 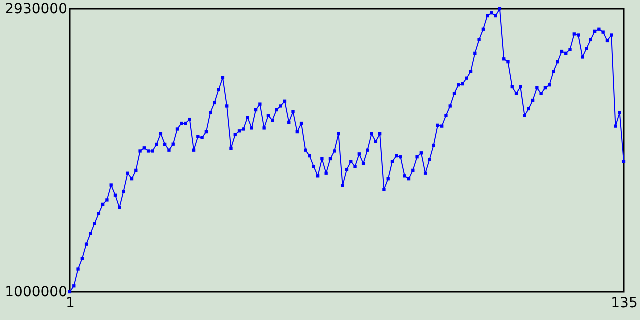 What do you see at coordinates (624, 304) in the screenshot?
I see `x-tick-label: 135` at bounding box center [624, 304].